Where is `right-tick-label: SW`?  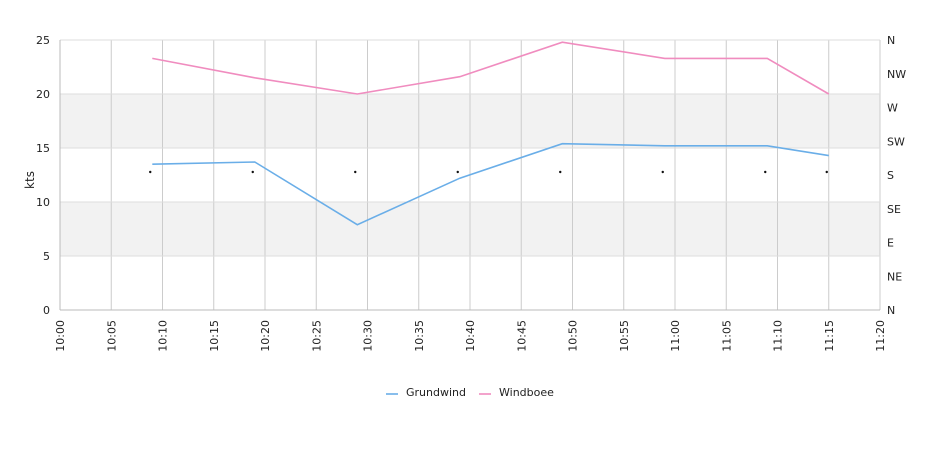 right-tick-label: SW is located at coordinates (896, 141).